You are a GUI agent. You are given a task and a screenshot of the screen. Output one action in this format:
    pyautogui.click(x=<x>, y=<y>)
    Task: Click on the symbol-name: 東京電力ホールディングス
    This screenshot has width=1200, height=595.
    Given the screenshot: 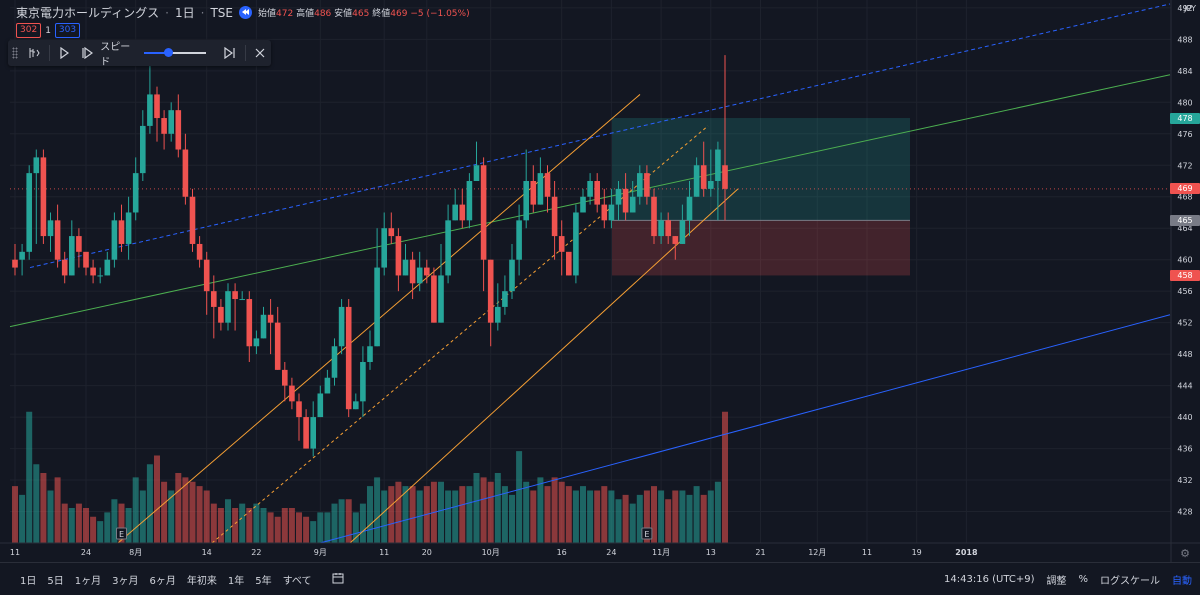 What is the action you would take?
    pyautogui.click(x=88, y=13)
    